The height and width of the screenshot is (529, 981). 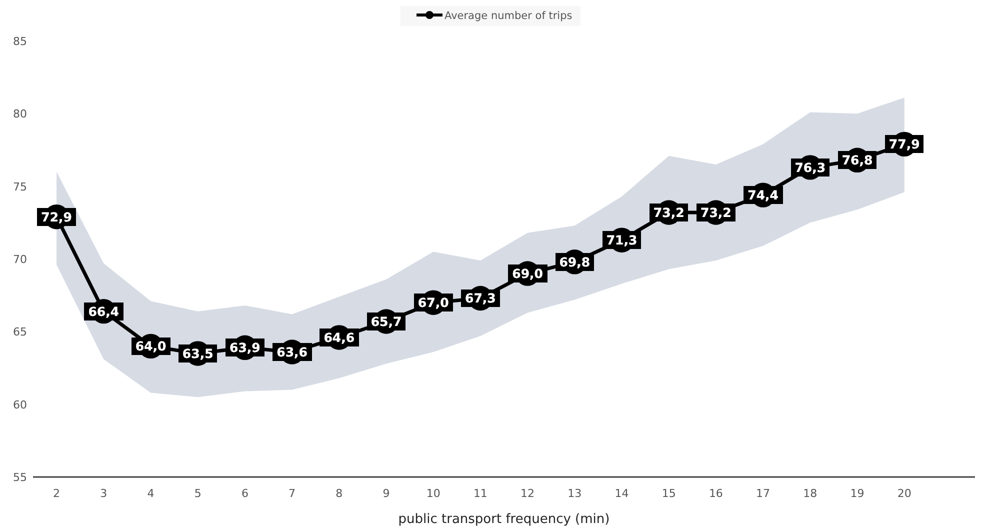 What do you see at coordinates (386, 493) in the screenshot?
I see `x-tick-label: 9` at bounding box center [386, 493].